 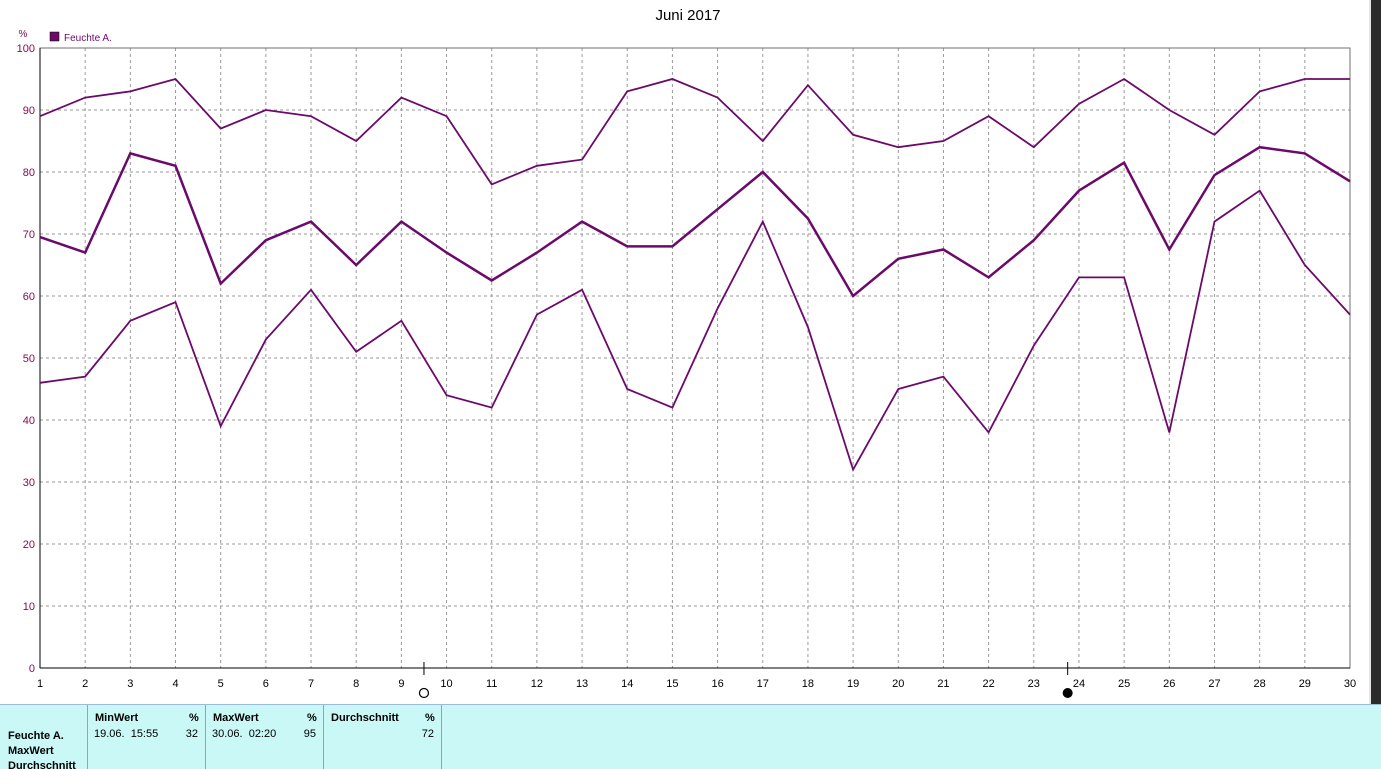 I want to click on stats-column-min: MinWert % 19.06. 15:55 32, so click(x=146, y=737).